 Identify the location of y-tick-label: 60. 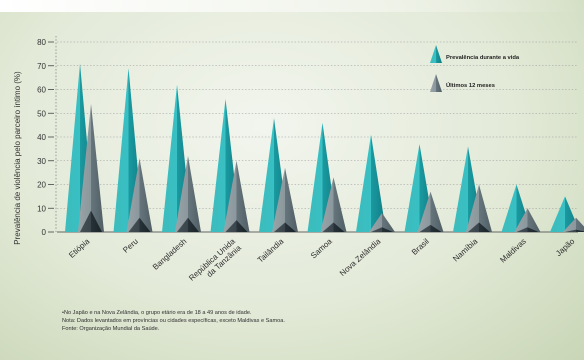
(41, 90).